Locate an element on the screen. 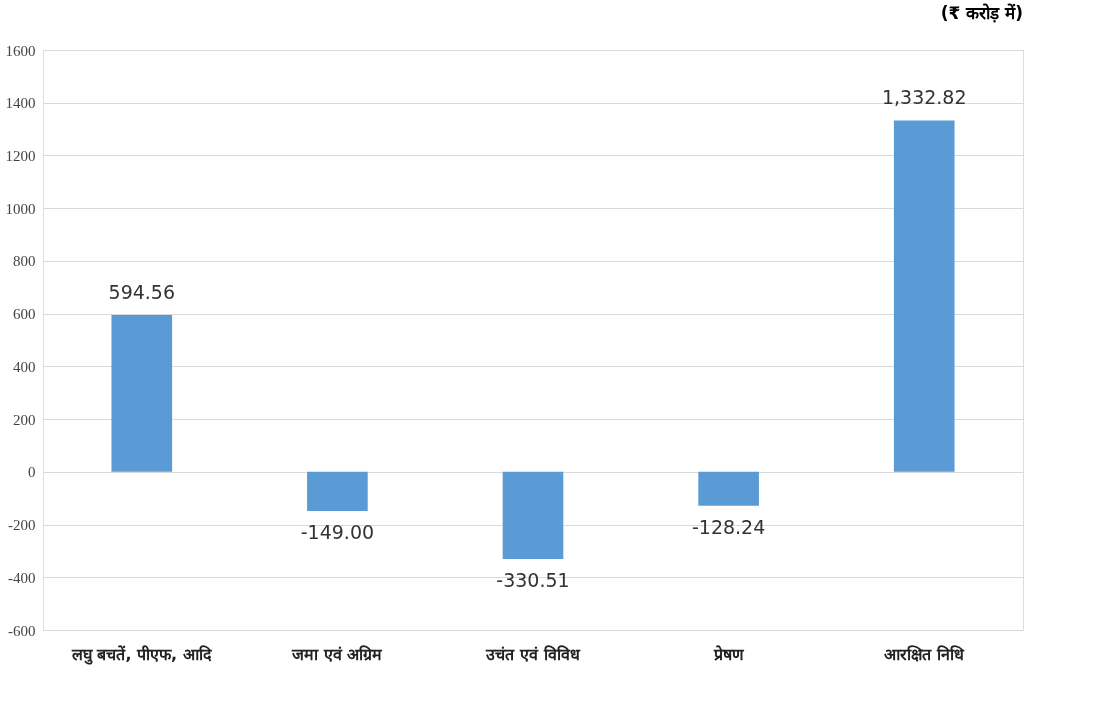 The image size is (1100, 722). y-tick-label: 1000 is located at coordinates (20, 208).